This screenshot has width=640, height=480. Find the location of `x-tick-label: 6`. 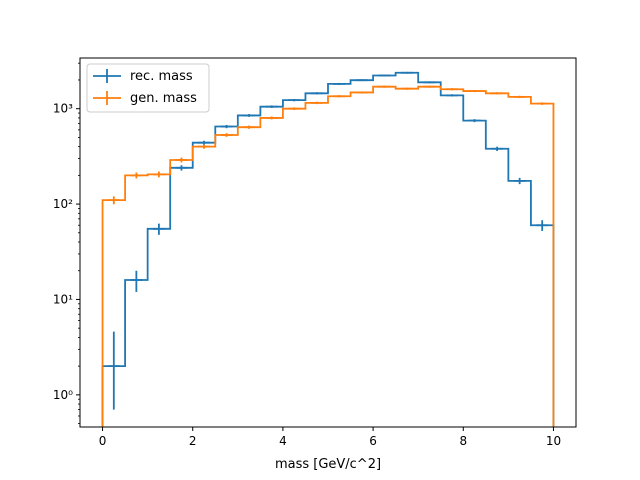

x-tick-label: 6 is located at coordinates (373, 441).